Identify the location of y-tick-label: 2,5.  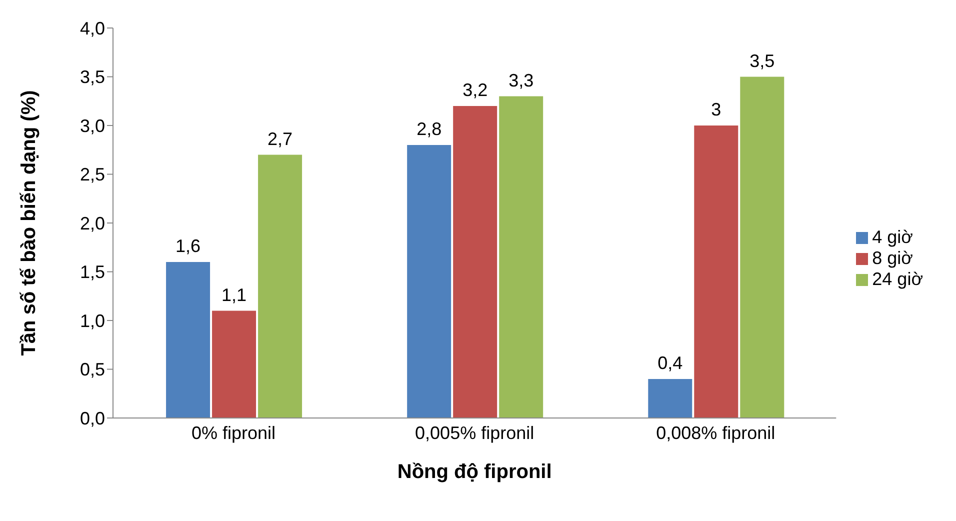
(92, 174).